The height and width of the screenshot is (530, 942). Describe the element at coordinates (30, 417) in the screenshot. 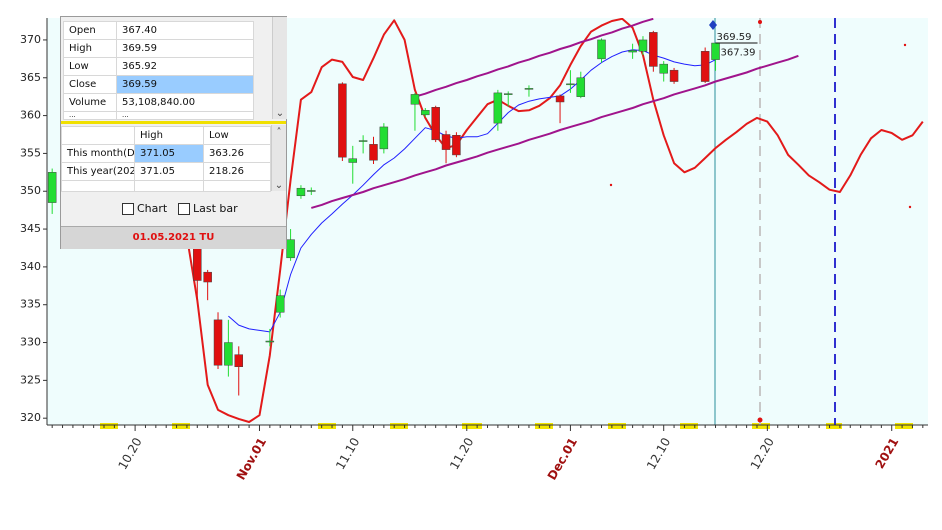

I see `y-tick-label: 320` at that location.